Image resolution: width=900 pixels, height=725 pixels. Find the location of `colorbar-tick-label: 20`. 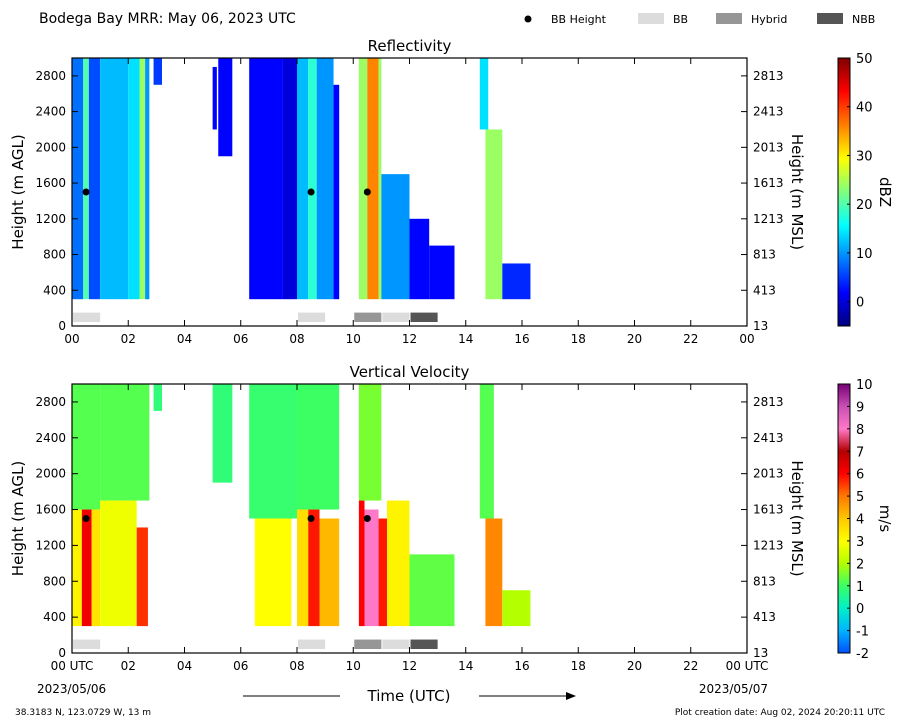

colorbar-tick-label: 20 is located at coordinates (864, 205).